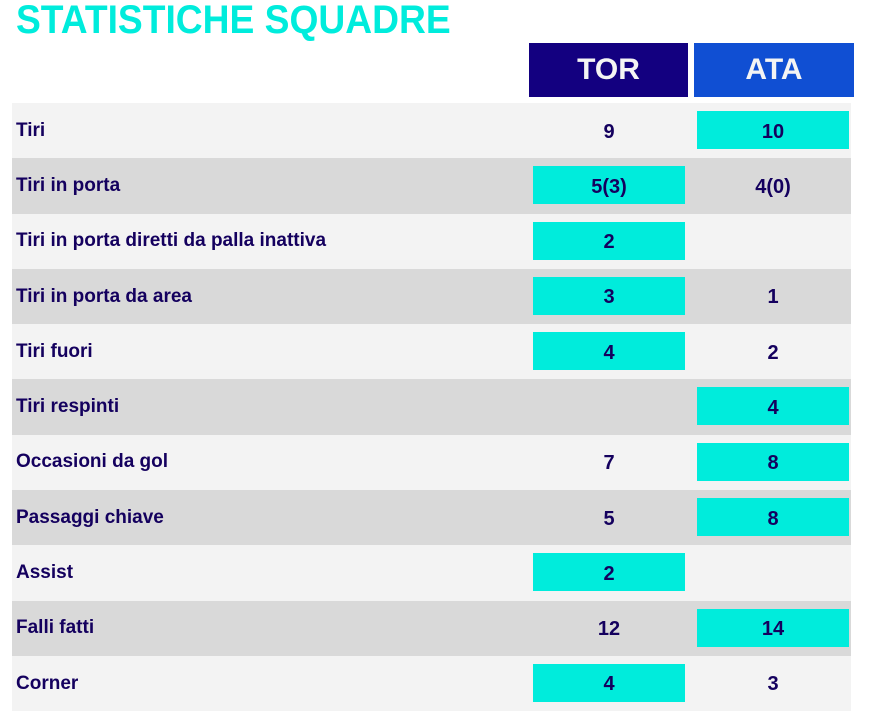  Describe the element at coordinates (431, 518) in the screenshot. I see `stat-row: Passaggi chiave 5 8` at that location.